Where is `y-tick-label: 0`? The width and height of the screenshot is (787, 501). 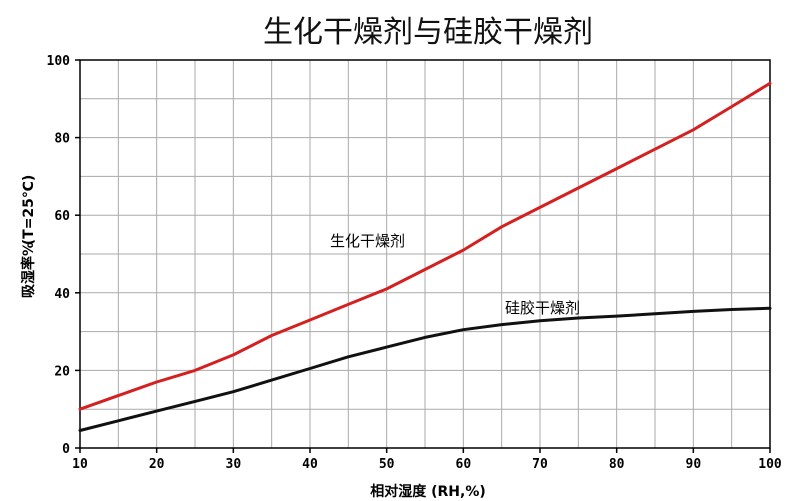
y-tick-label: 0 is located at coordinates (66, 449).